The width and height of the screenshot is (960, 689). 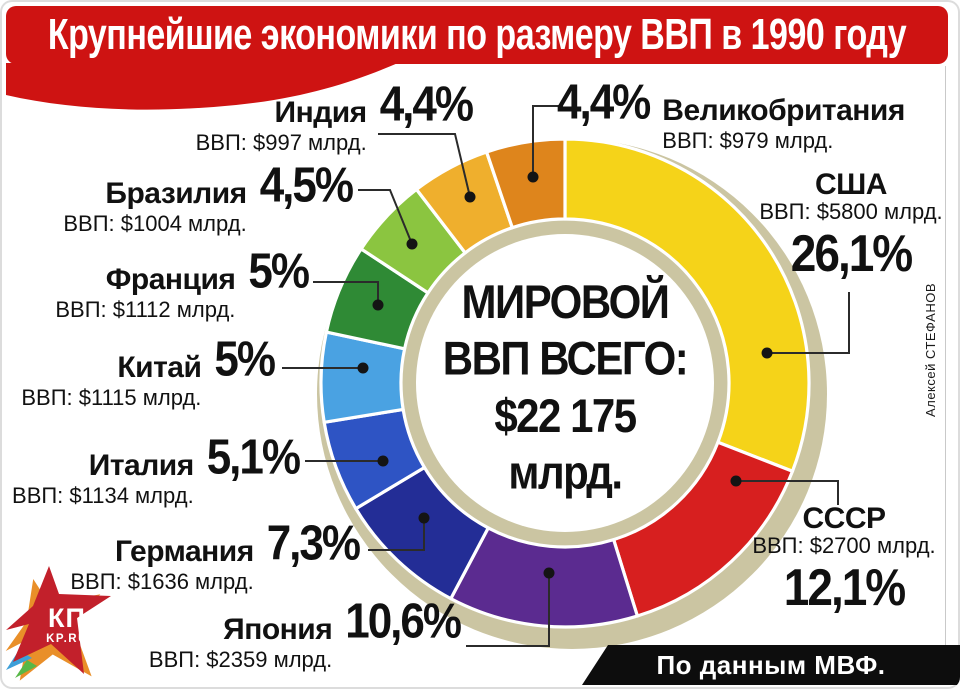 I want to click on segment-usa, so click(x=687, y=305).